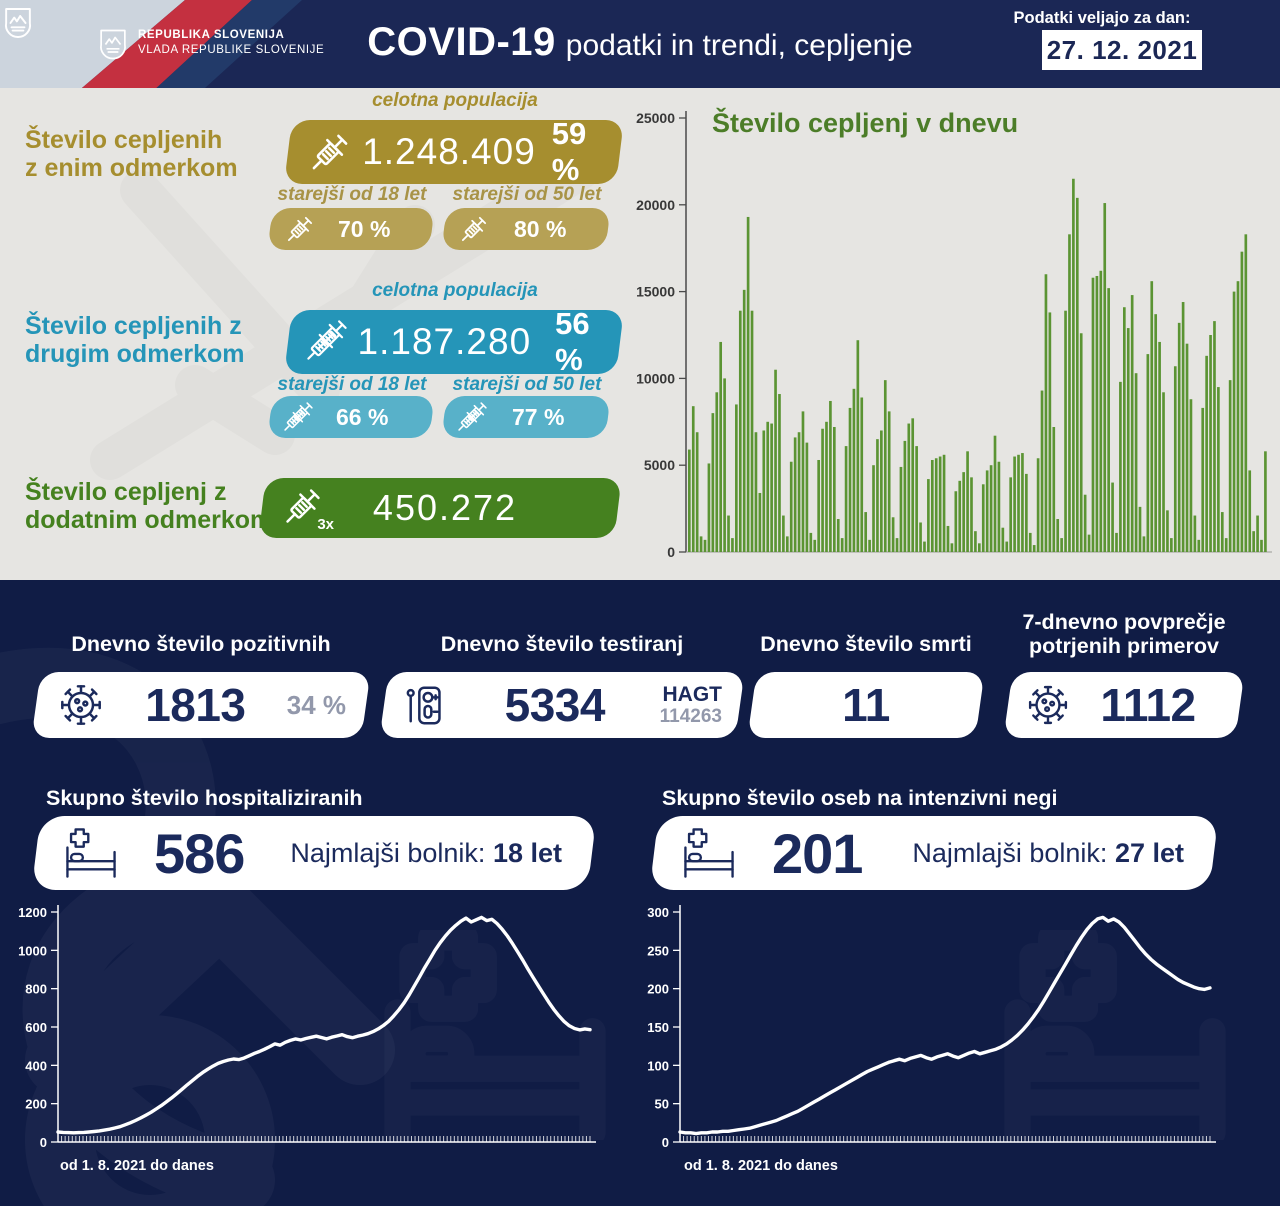 This screenshot has height=1206, width=1280. What do you see at coordinates (149, 520) in the screenshot?
I see `booster-title-line2: dodatnim odmerkom` at bounding box center [149, 520].